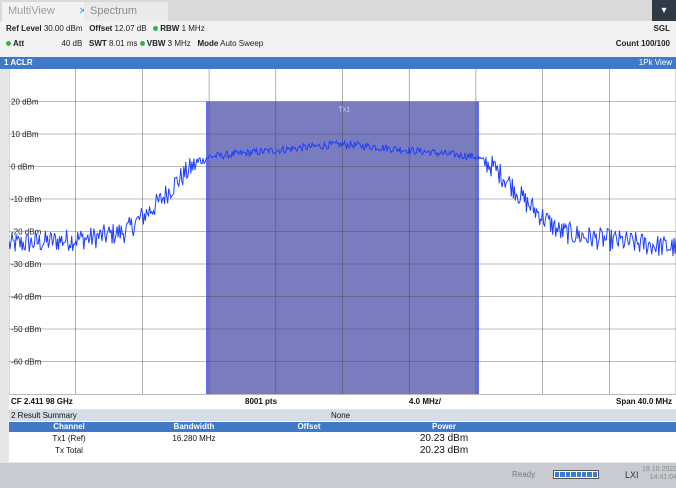 The image size is (676, 488). What do you see at coordinates (26, 199) in the screenshot?
I see `y-tick-label: -10 dBm` at bounding box center [26, 199].